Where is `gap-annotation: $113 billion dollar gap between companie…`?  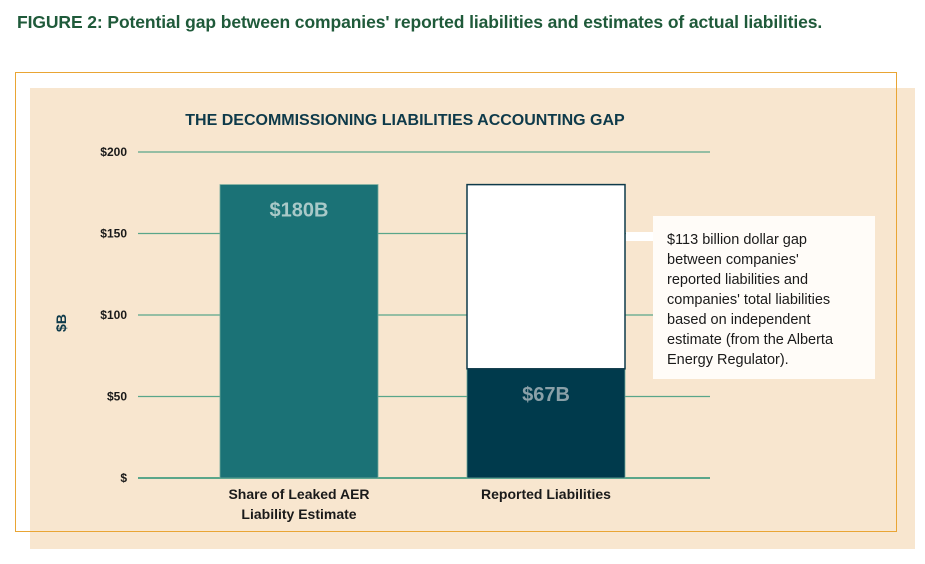
gap-annotation: $113 billion dollar gap between companie… is located at coordinates (764, 297).